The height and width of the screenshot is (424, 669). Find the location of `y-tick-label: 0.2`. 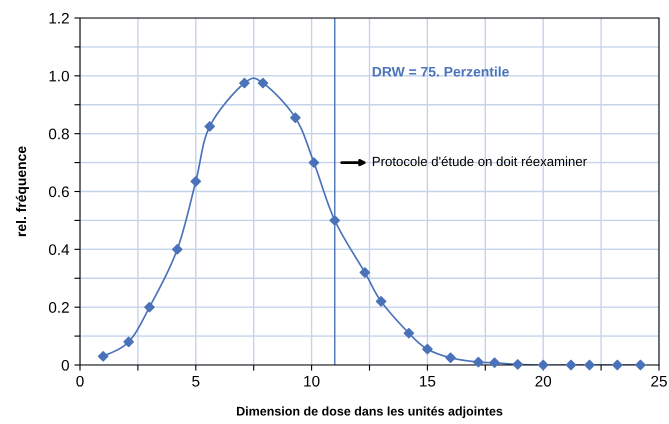

y-tick-label: 0.2 is located at coordinates (58, 307).